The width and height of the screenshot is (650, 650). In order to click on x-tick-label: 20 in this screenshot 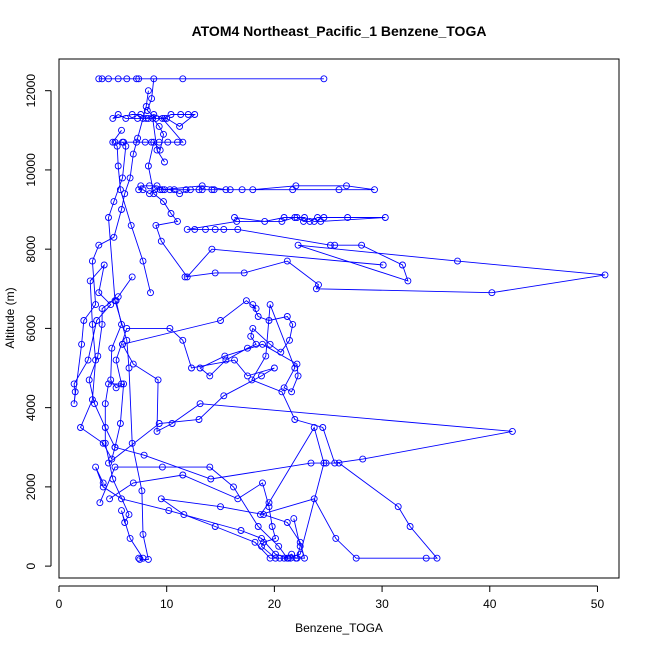, I will do `click(275, 604)`.